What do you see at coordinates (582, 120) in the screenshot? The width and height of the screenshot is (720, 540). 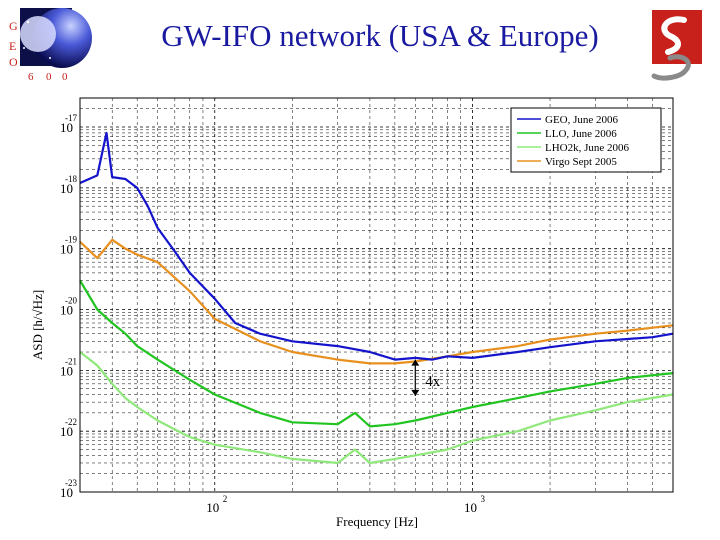 I see `legend-label: GEO, June 2006` at bounding box center [582, 120].